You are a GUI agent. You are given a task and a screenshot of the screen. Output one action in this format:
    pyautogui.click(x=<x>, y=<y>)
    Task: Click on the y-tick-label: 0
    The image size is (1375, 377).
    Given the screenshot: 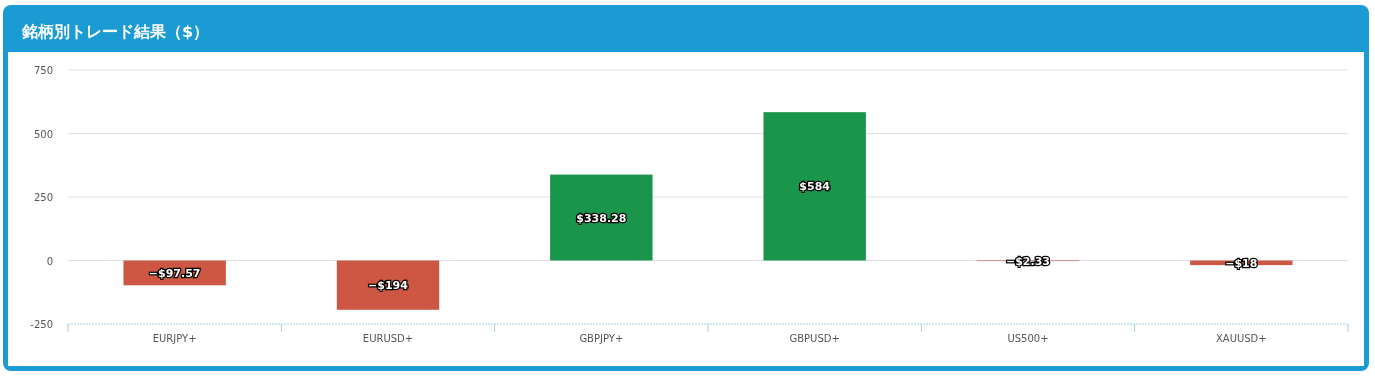 What is the action you would take?
    pyautogui.click(x=49, y=261)
    